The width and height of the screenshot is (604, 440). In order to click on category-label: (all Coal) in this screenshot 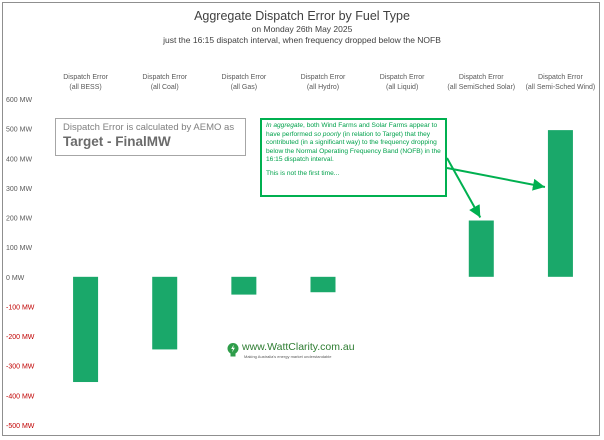, I will do `click(165, 87)`.